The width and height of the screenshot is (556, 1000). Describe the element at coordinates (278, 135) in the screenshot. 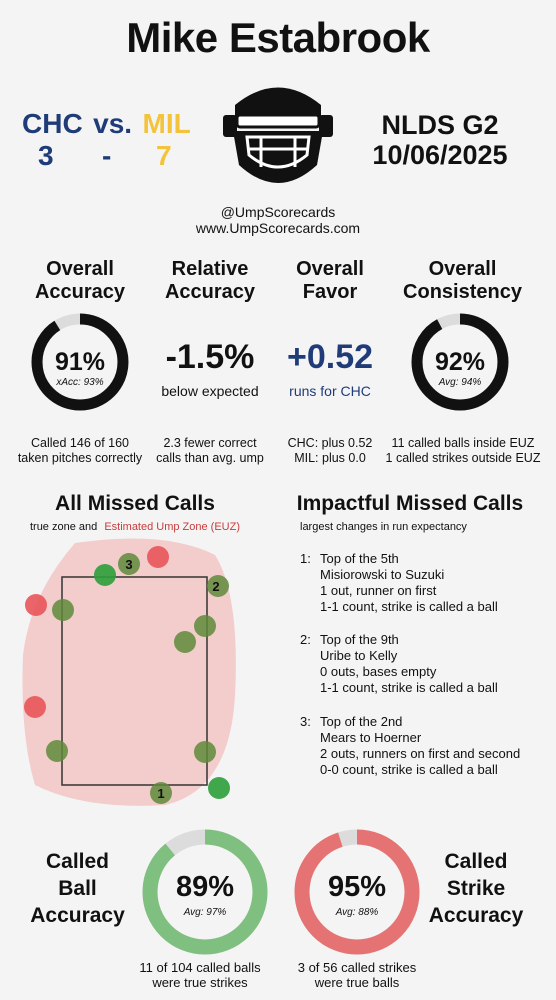

I see `umpire-mask-icon` at that location.